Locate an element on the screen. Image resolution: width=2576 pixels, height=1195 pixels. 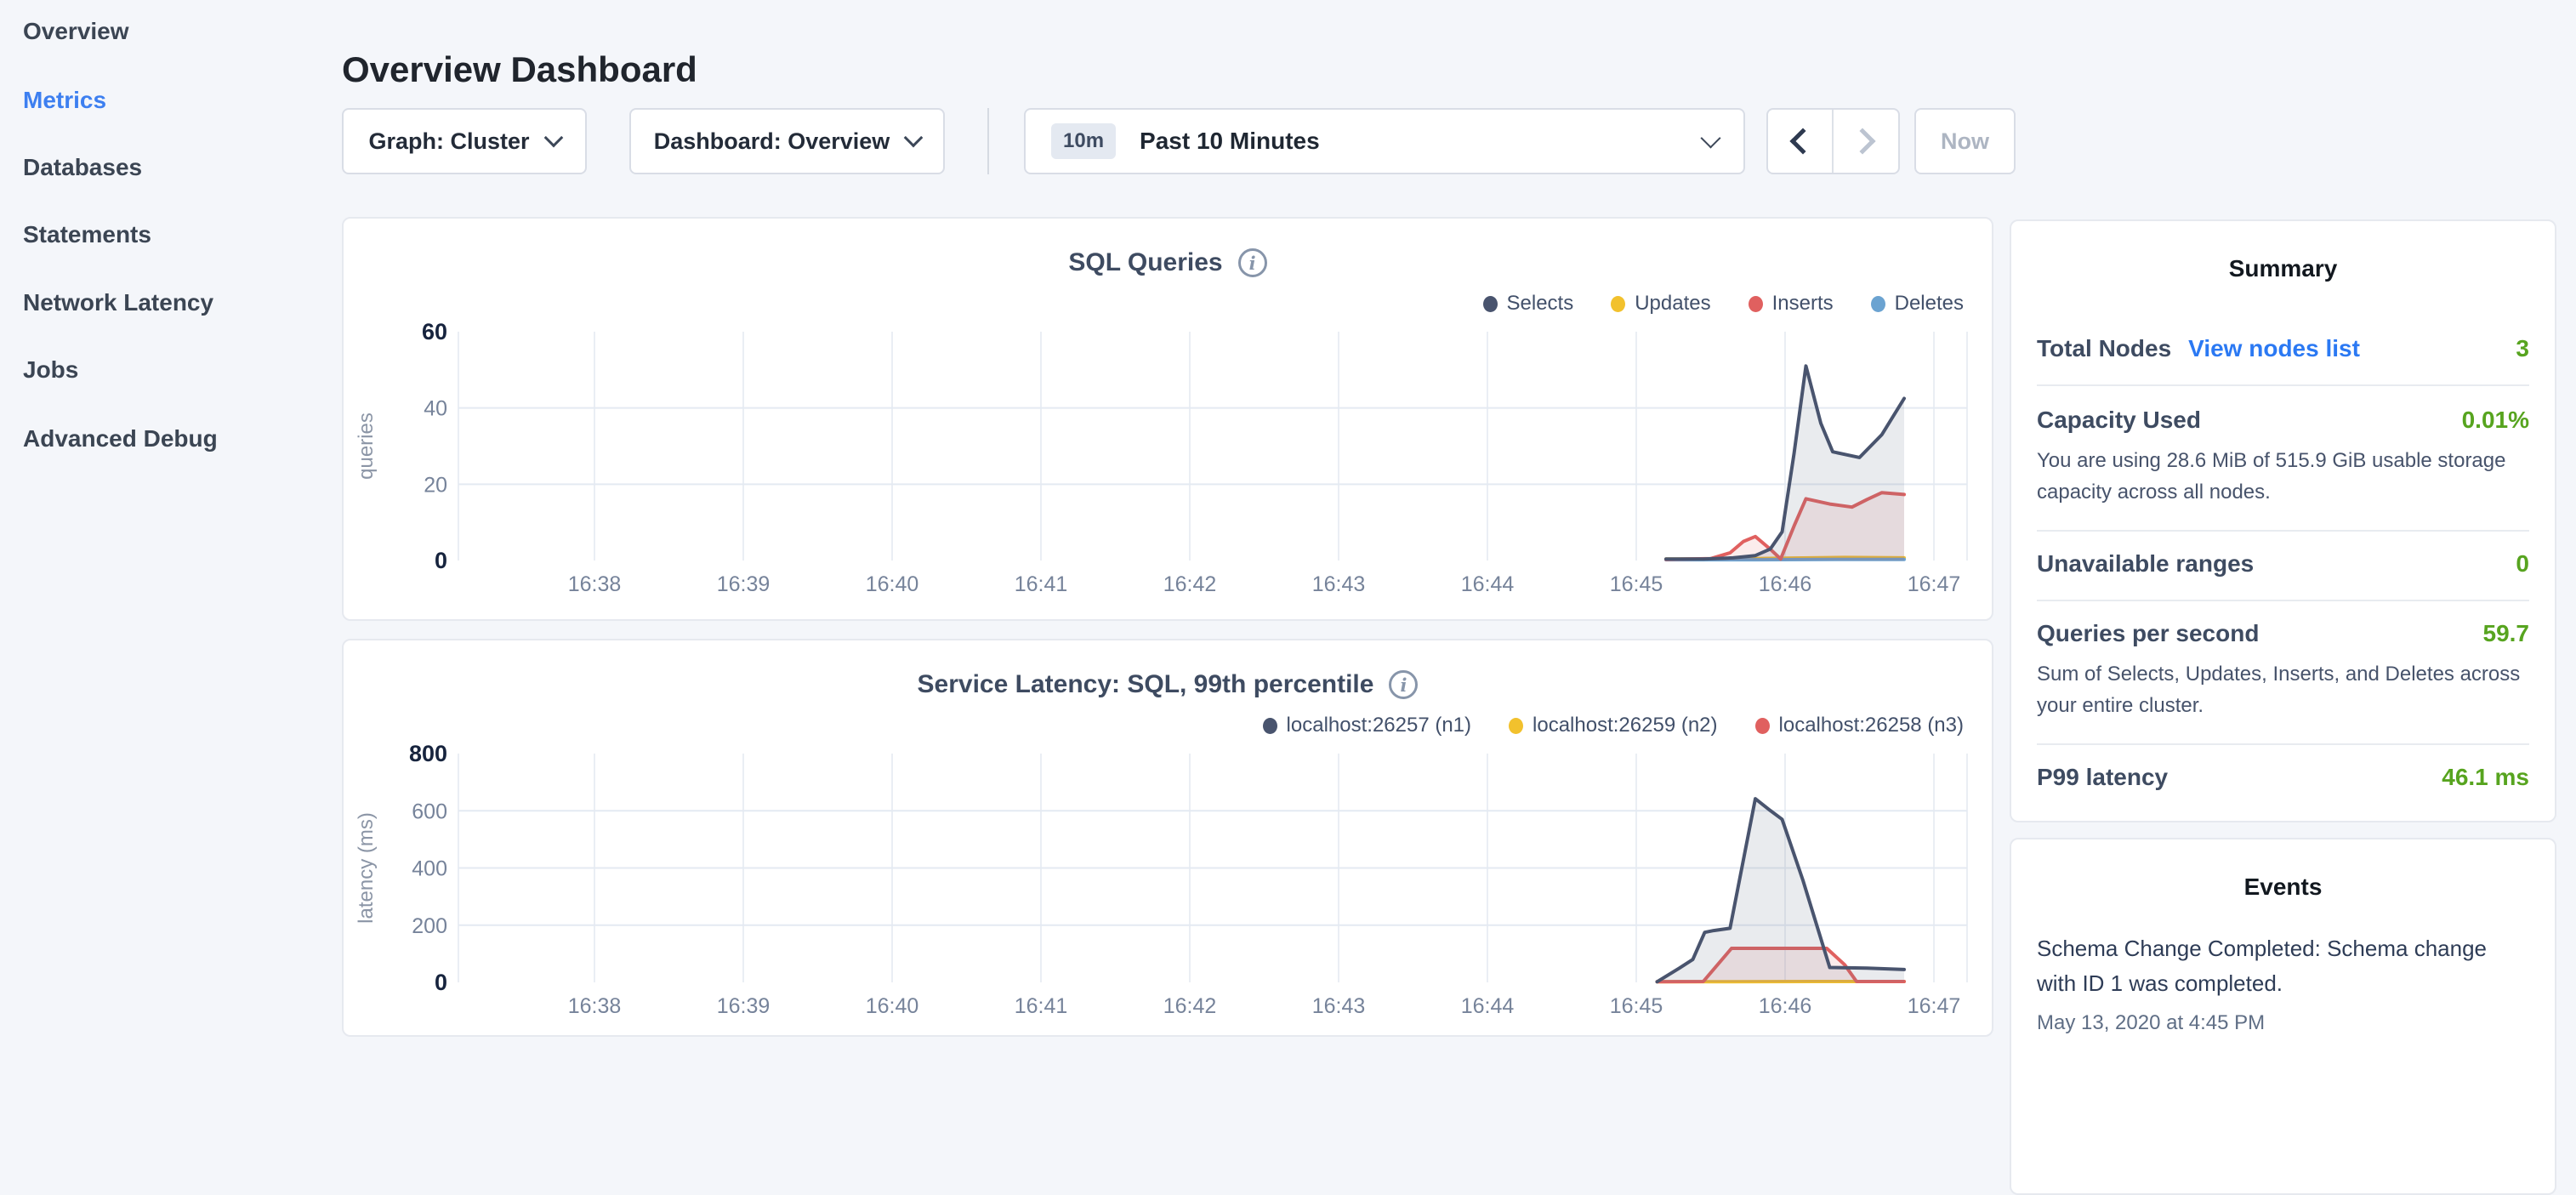
svg-text: 800 is located at coordinates (428, 753).